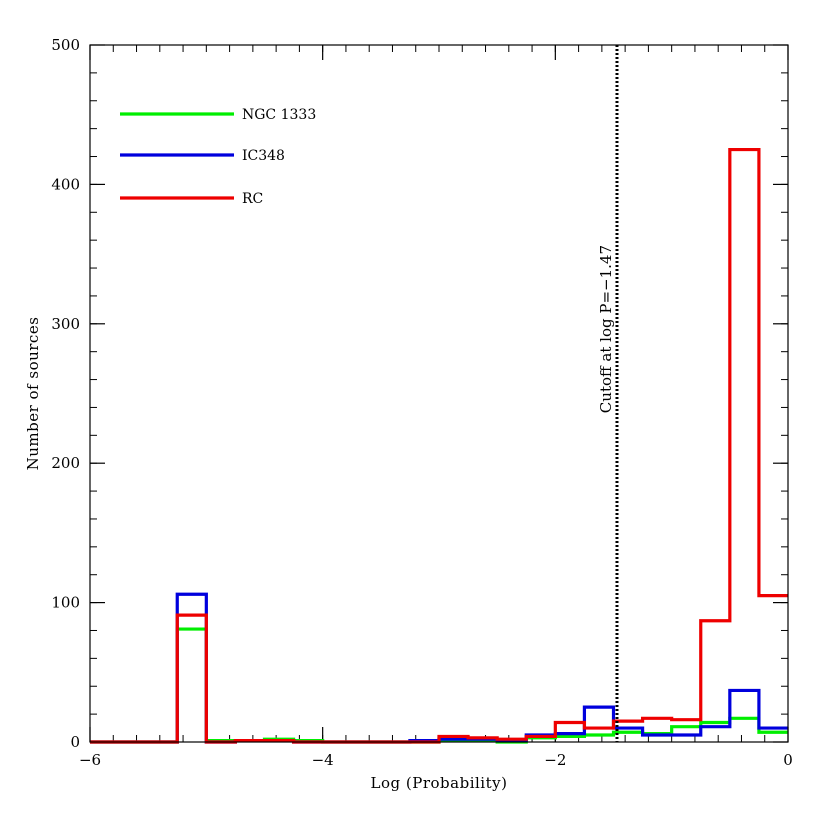 The width and height of the screenshot is (830, 830). Describe the element at coordinates (65, 324) in the screenshot. I see `y-tick-label: 300` at that location.